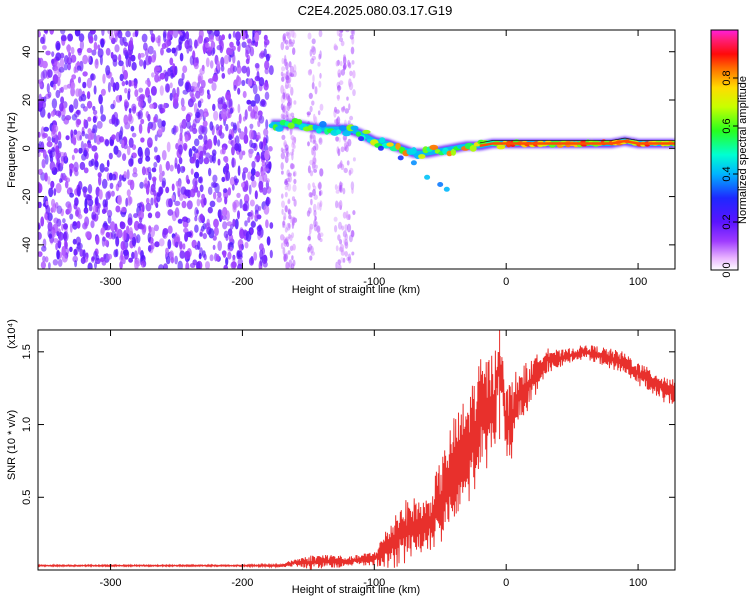 This screenshot has width=750, height=600. Describe the element at coordinates (727, 173) in the screenshot. I see `colorbar-tick-label: 0.4` at that location.